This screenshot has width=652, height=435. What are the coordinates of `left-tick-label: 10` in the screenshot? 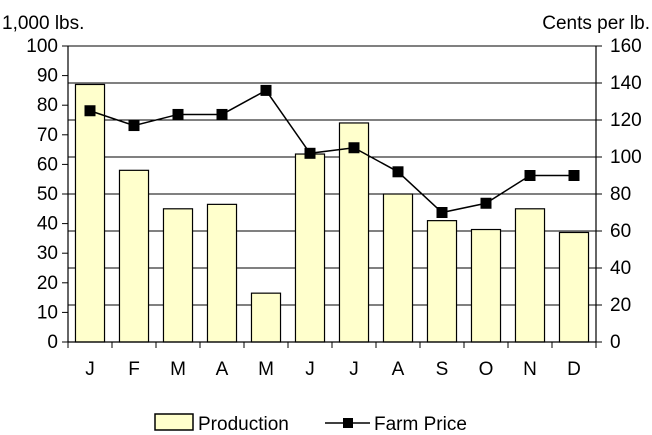 It's located at (47, 312).